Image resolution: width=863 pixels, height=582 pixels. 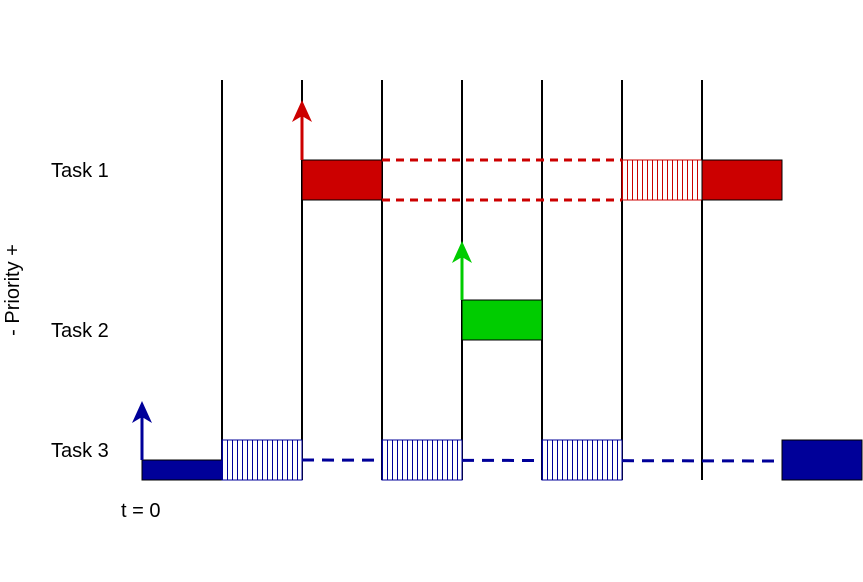 I want to click on task2-arrow-head, so click(x=462, y=252).